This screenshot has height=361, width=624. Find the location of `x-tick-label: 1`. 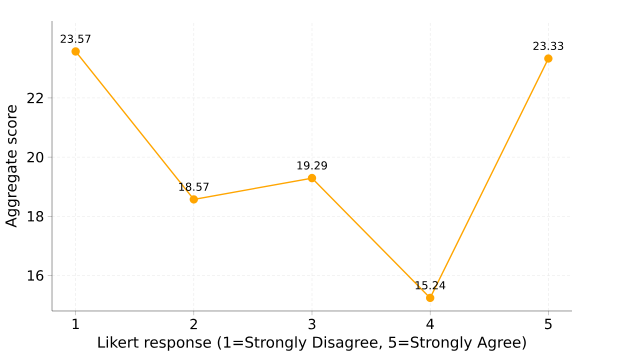

x-tick-label: 1 is located at coordinates (75, 323).